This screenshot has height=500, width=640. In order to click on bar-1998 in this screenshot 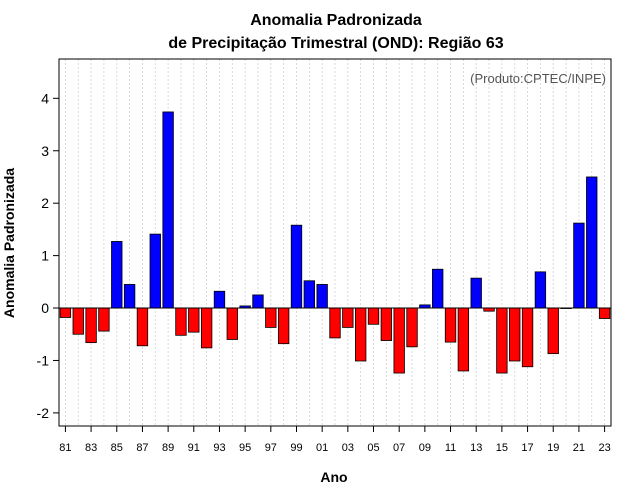, I will do `click(283, 326)`.